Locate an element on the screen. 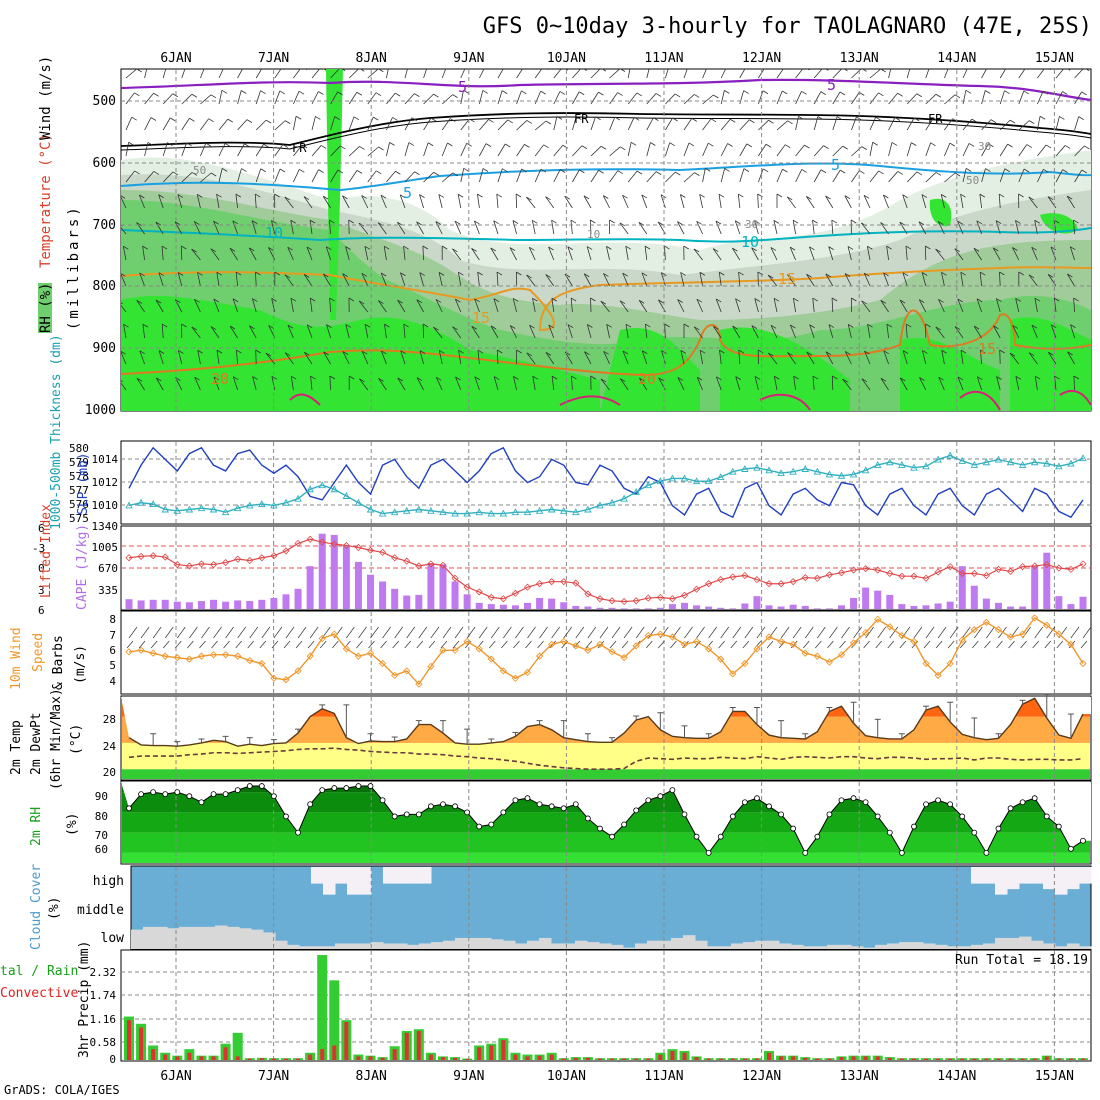 This screenshot has width=1100, height=1100. surface-barb-flag is located at coordinates (830, 644).